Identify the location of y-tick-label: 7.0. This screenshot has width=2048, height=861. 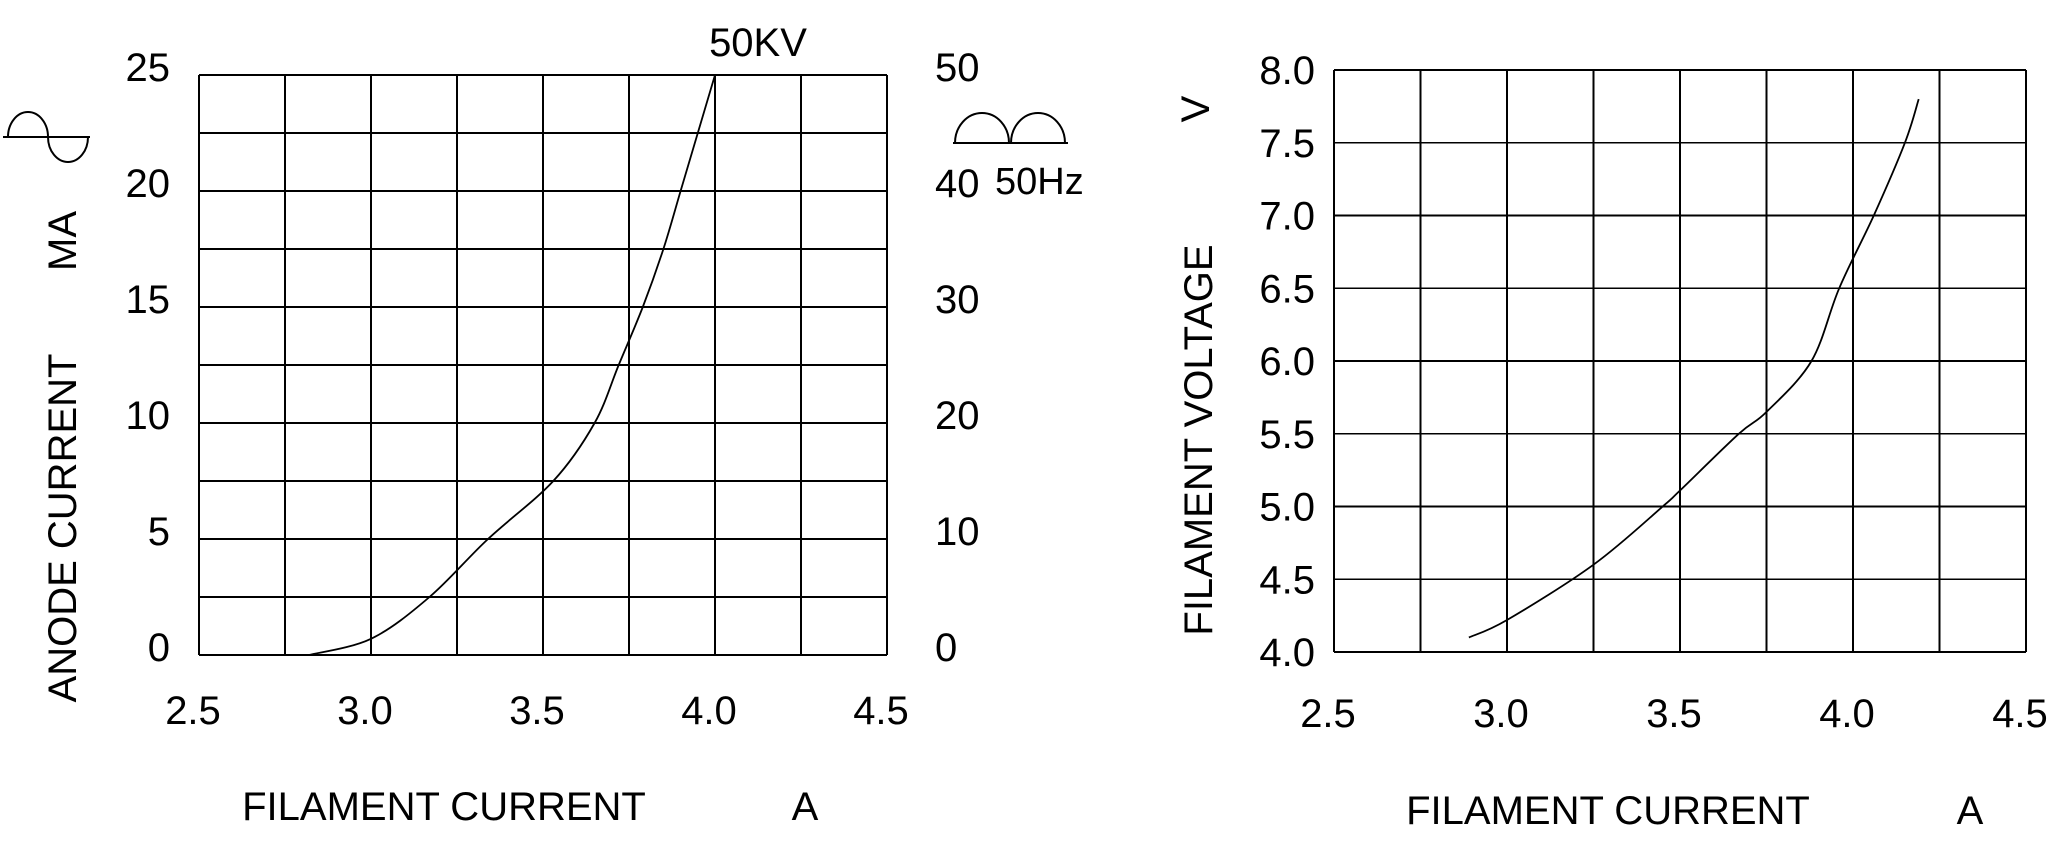
(1287, 217).